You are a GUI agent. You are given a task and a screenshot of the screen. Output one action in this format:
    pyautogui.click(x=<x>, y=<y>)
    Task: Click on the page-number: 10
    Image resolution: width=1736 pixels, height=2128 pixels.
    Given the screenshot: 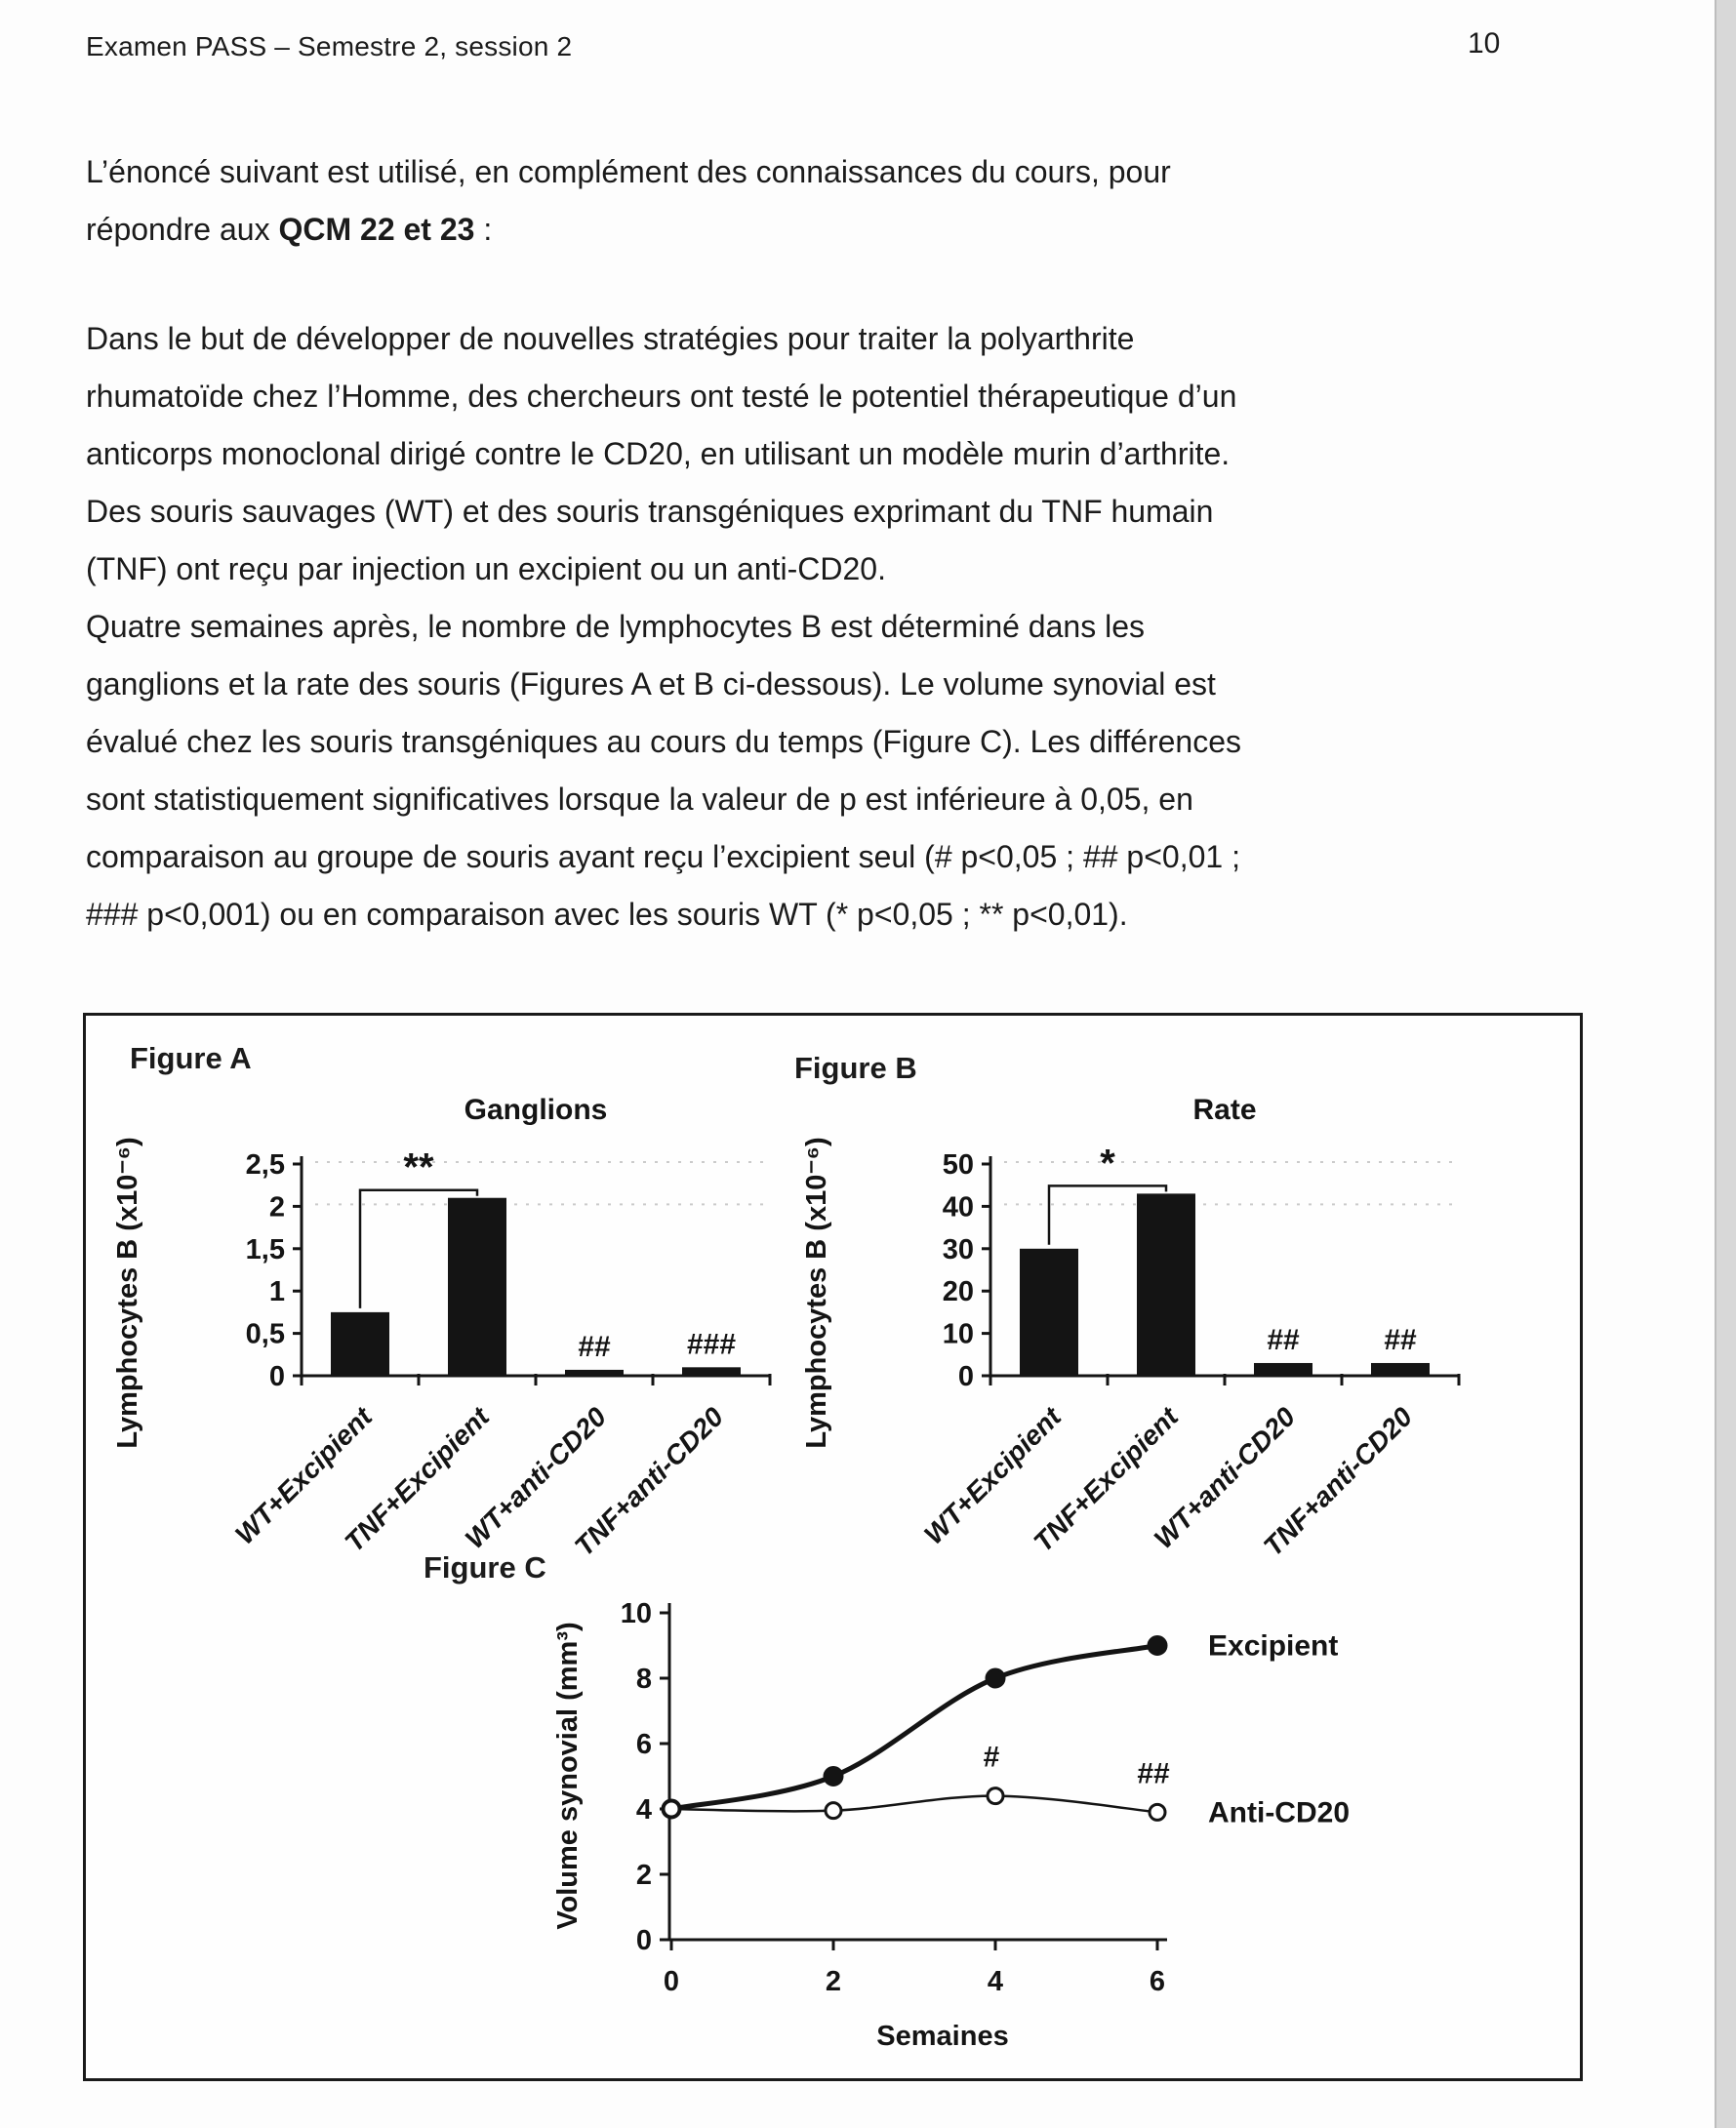 What is the action you would take?
    pyautogui.click(x=1484, y=43)
    